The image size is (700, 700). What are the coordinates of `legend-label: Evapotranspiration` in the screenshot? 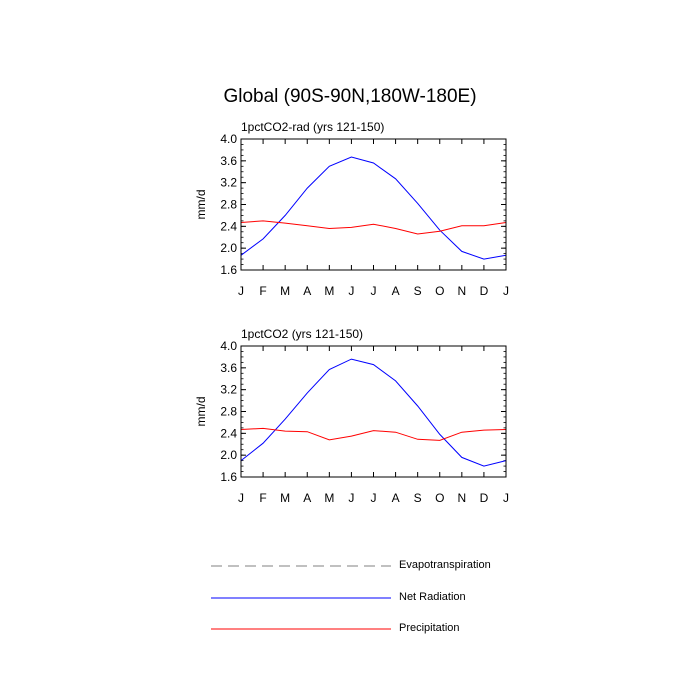 It's located at (445, 565).